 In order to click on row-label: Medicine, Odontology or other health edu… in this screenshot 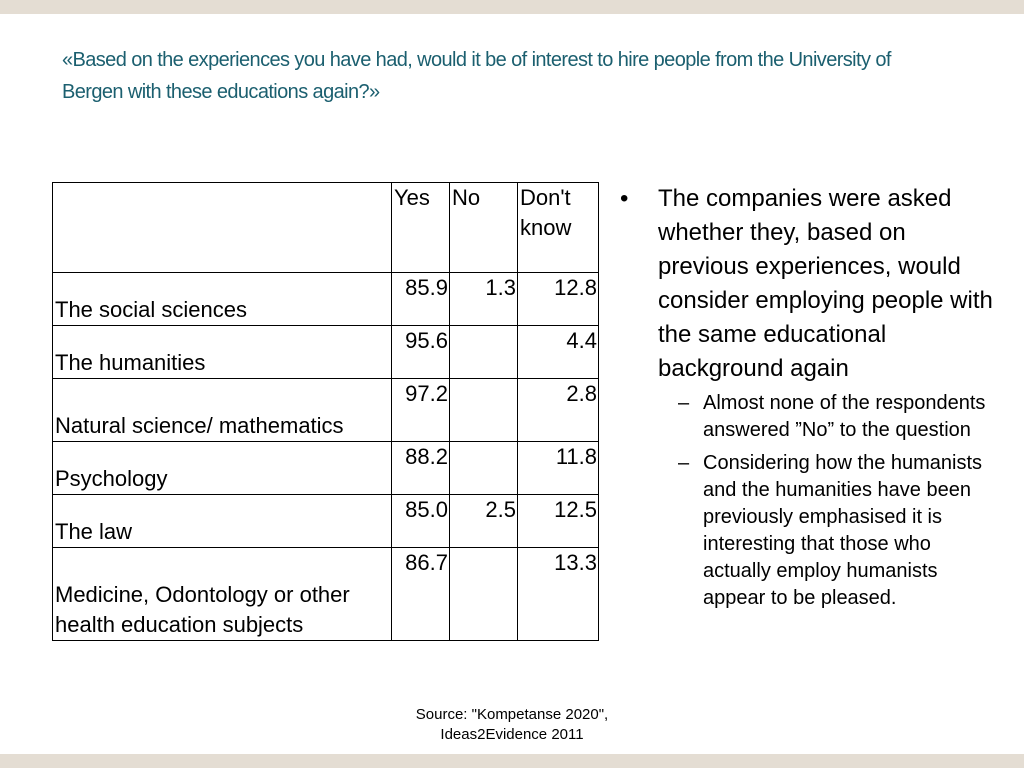, I will do `click(222, 594)`.